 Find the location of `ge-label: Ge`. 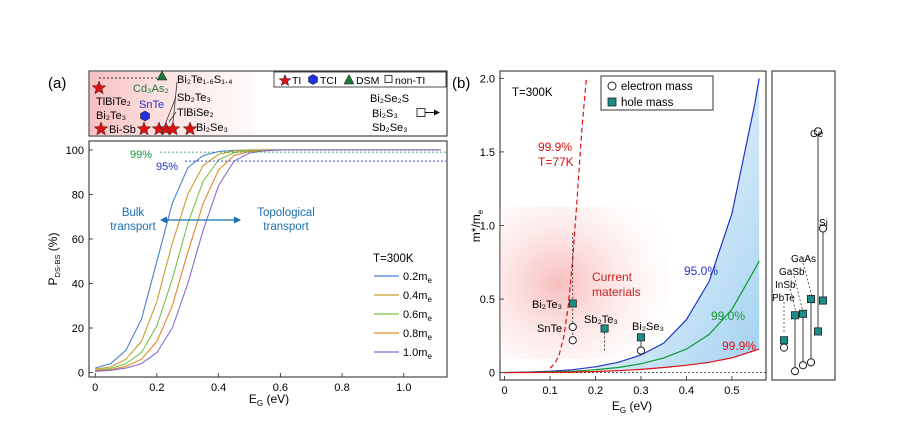

ge-label: Ge is located at coordinates (817, 134).